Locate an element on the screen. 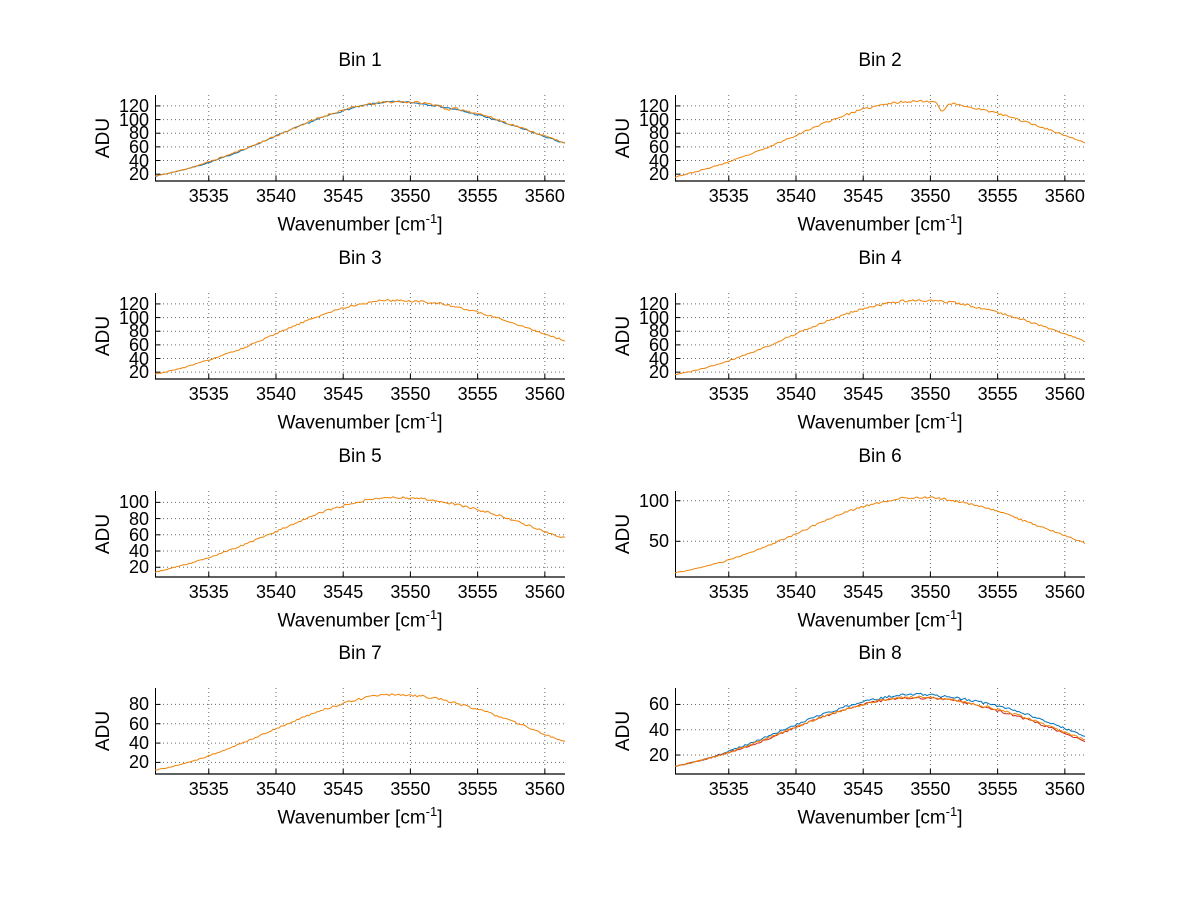 Image resolution: width=1200 pixels, height=901 pixels. data-series-blue is located at coordinates (880, 729).